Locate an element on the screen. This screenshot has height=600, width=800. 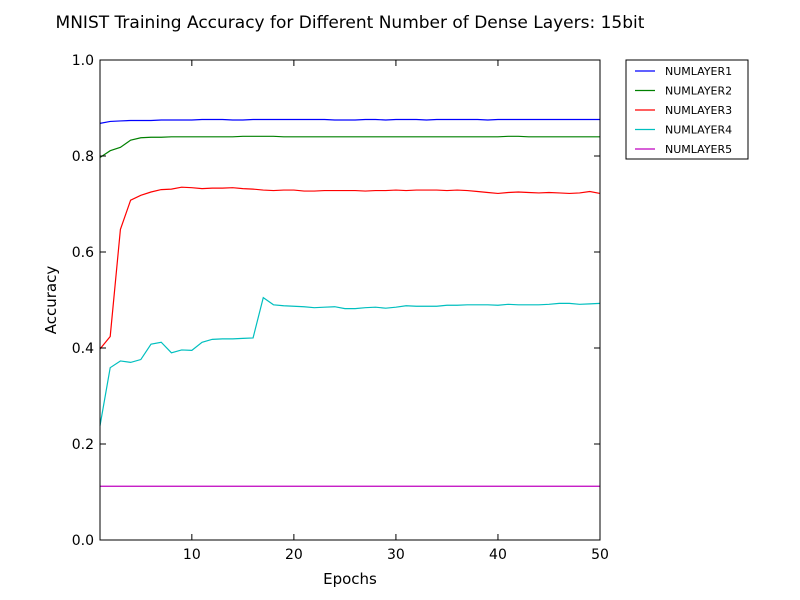
series-line-numlayer4 is located at coordinates (350, 361).